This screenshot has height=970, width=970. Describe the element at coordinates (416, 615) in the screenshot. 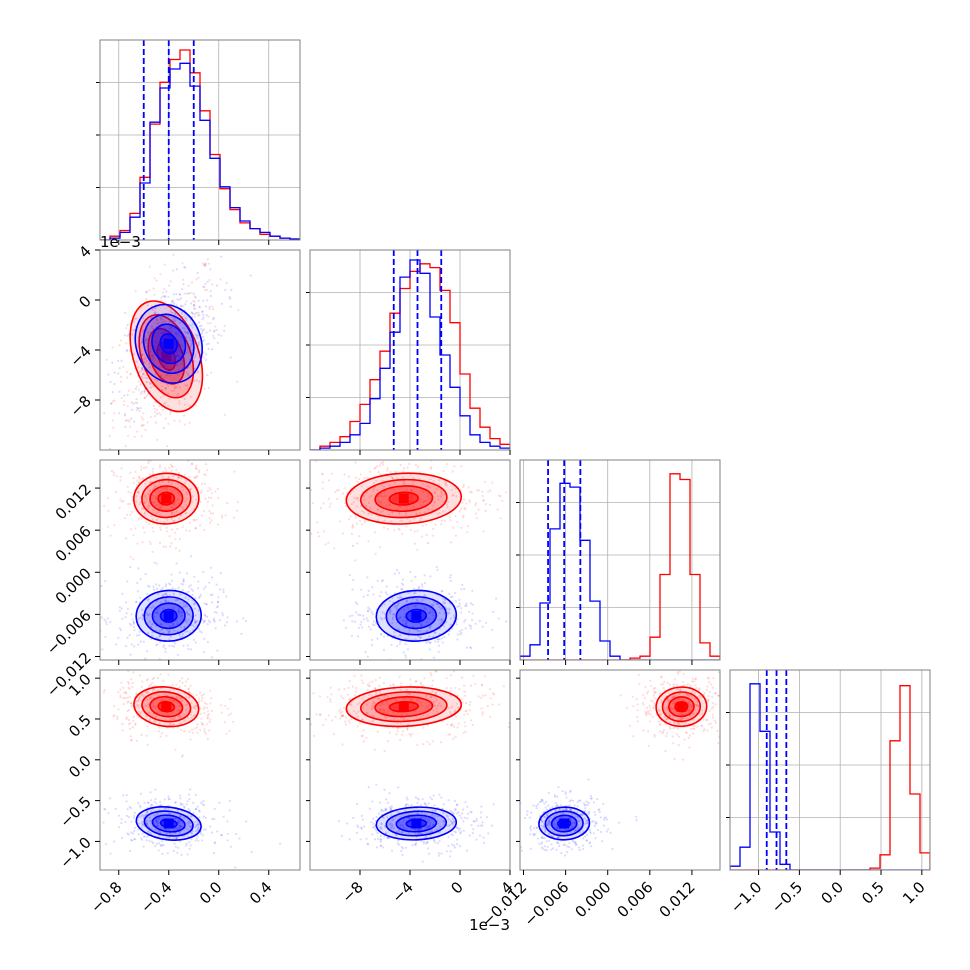

I see `density-peak` at that location.